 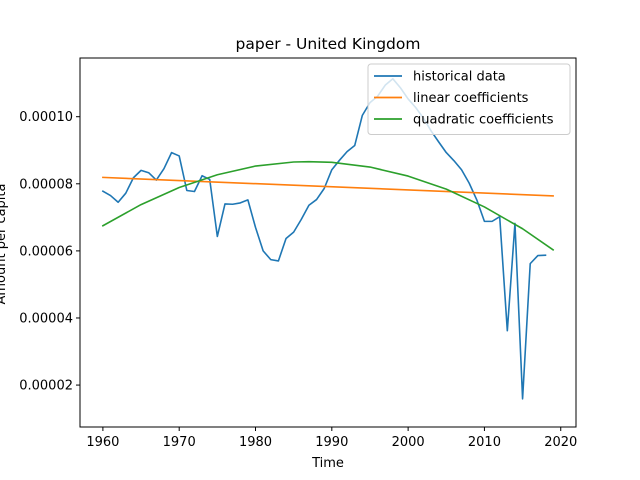 What do you see at coordinates (46, 117) in the screenshot?
I see `y-tick-label: 0.00010` at bounding box center [46, 117].